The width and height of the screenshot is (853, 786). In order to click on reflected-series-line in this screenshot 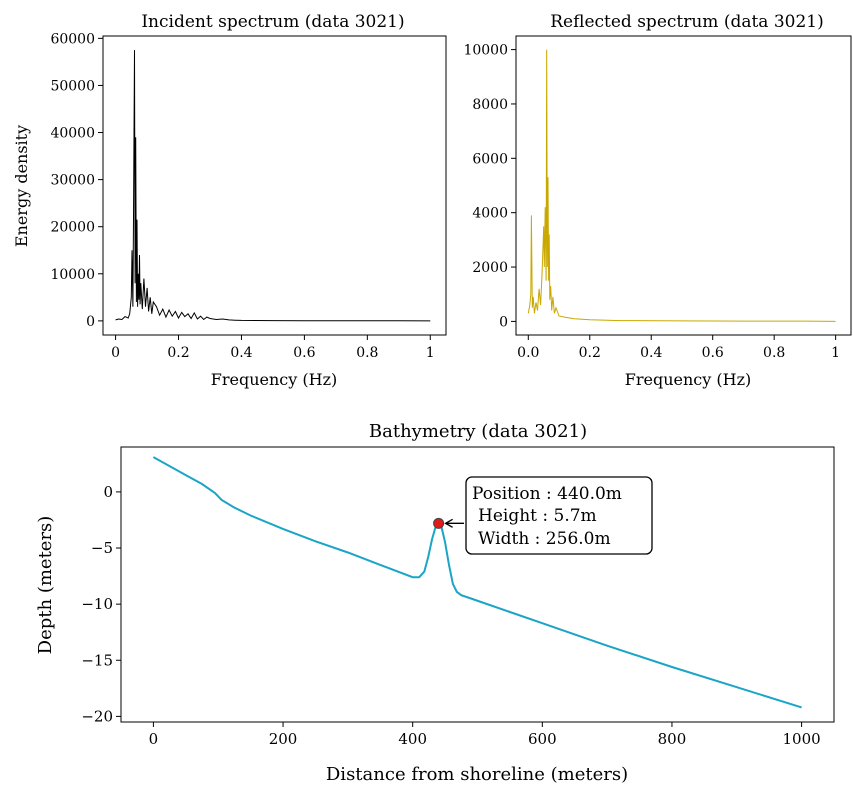, I will do `click(681, 185)`.